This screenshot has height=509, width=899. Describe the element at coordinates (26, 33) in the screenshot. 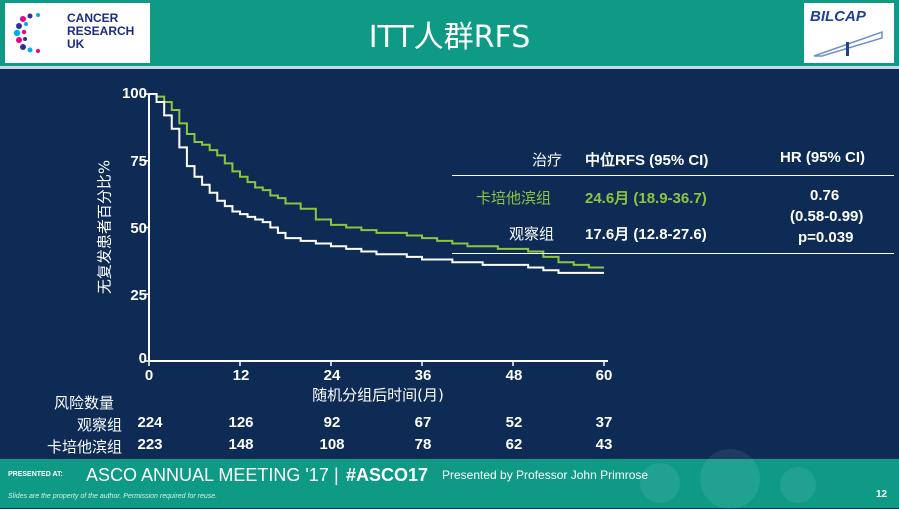

I see `cancer-research-uk-c-mark-icon` at that location.